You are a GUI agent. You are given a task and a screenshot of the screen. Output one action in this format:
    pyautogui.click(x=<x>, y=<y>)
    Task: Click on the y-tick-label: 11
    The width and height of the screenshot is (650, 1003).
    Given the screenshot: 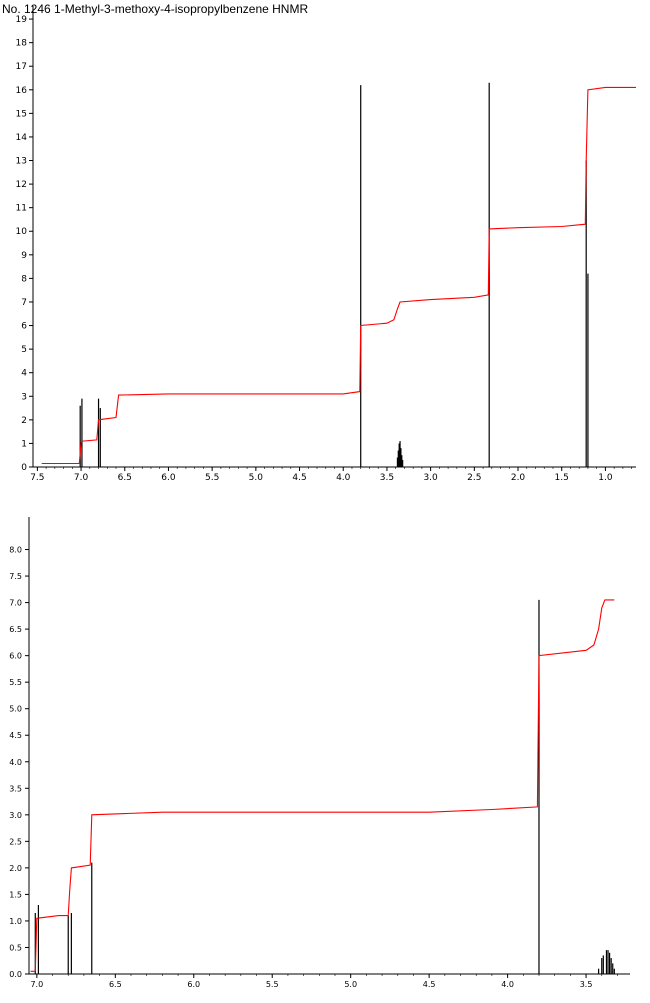 What is the action you would take?
    pyautogui.click(x=21, y=209)
    